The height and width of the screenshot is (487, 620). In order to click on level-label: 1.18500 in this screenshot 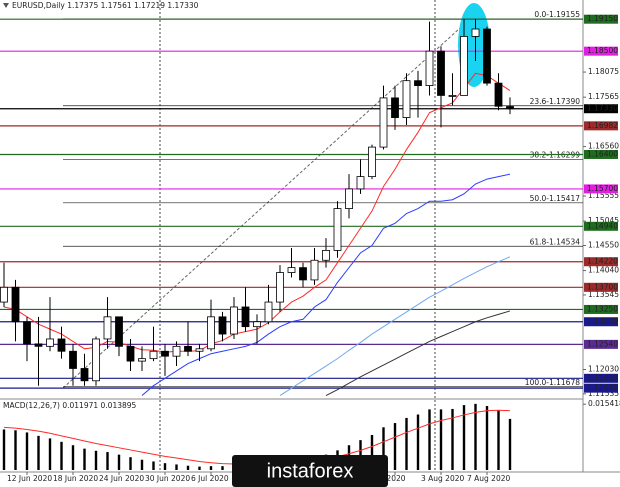, I will do `click(602, 50)`.